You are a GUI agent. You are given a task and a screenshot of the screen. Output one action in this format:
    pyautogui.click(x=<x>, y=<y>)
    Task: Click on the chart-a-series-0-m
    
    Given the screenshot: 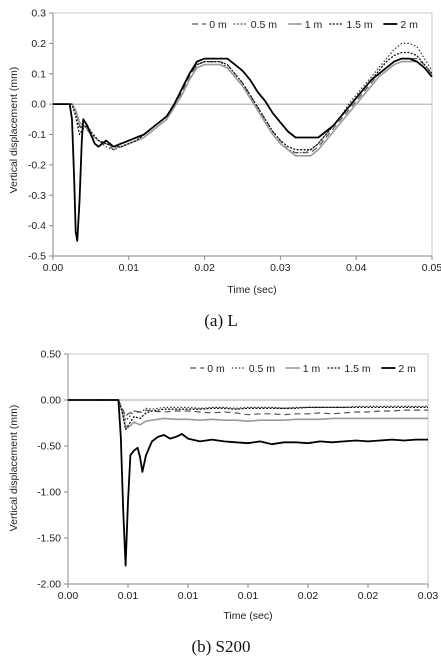 What is the action you would take?
    pyautogui.click(x=243, y=106)
    